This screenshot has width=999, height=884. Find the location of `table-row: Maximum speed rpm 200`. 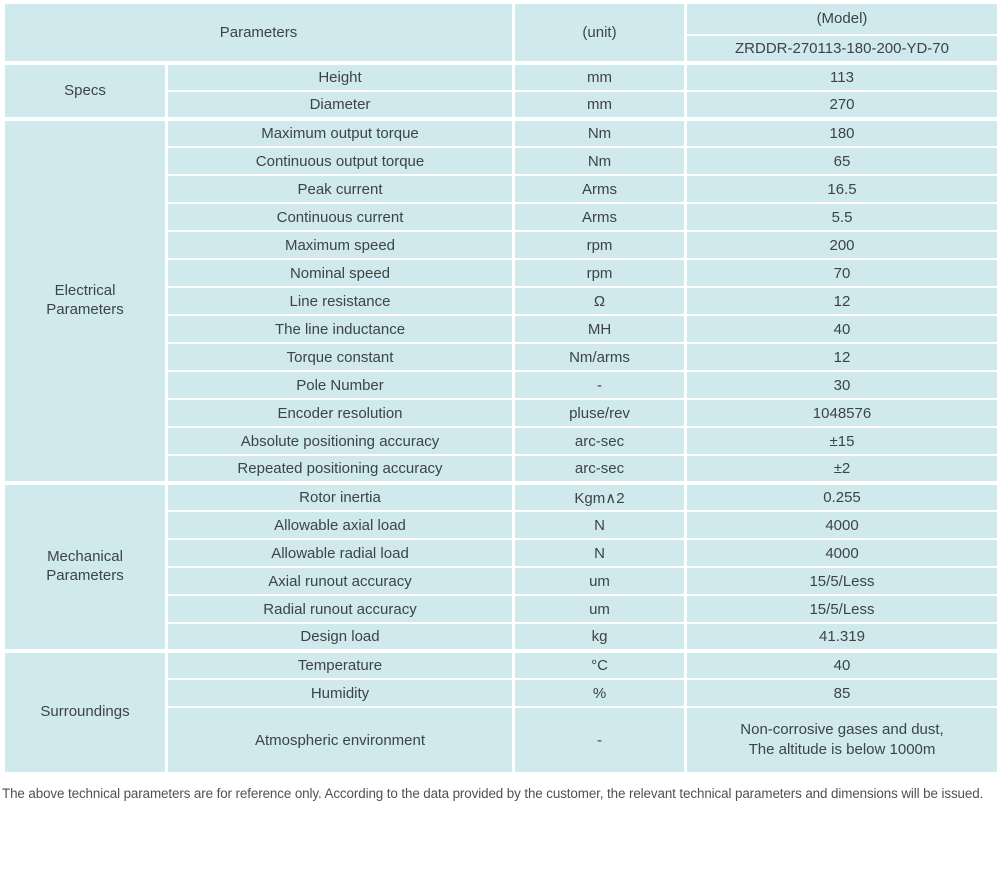

table-row: Maximum speed rpm 200 is located at coordinates (501, 245).